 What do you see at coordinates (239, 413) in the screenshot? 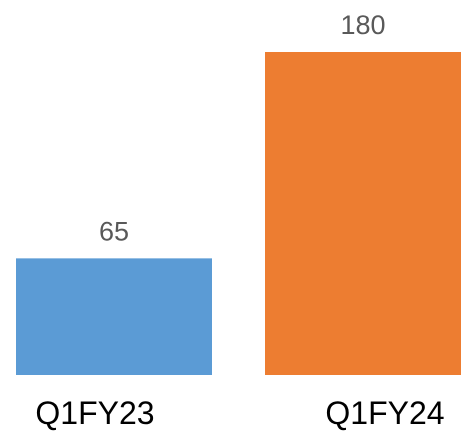
I see `category-labels-group: Q1FY23 Q1FY24` at bounding box center [239, 413].